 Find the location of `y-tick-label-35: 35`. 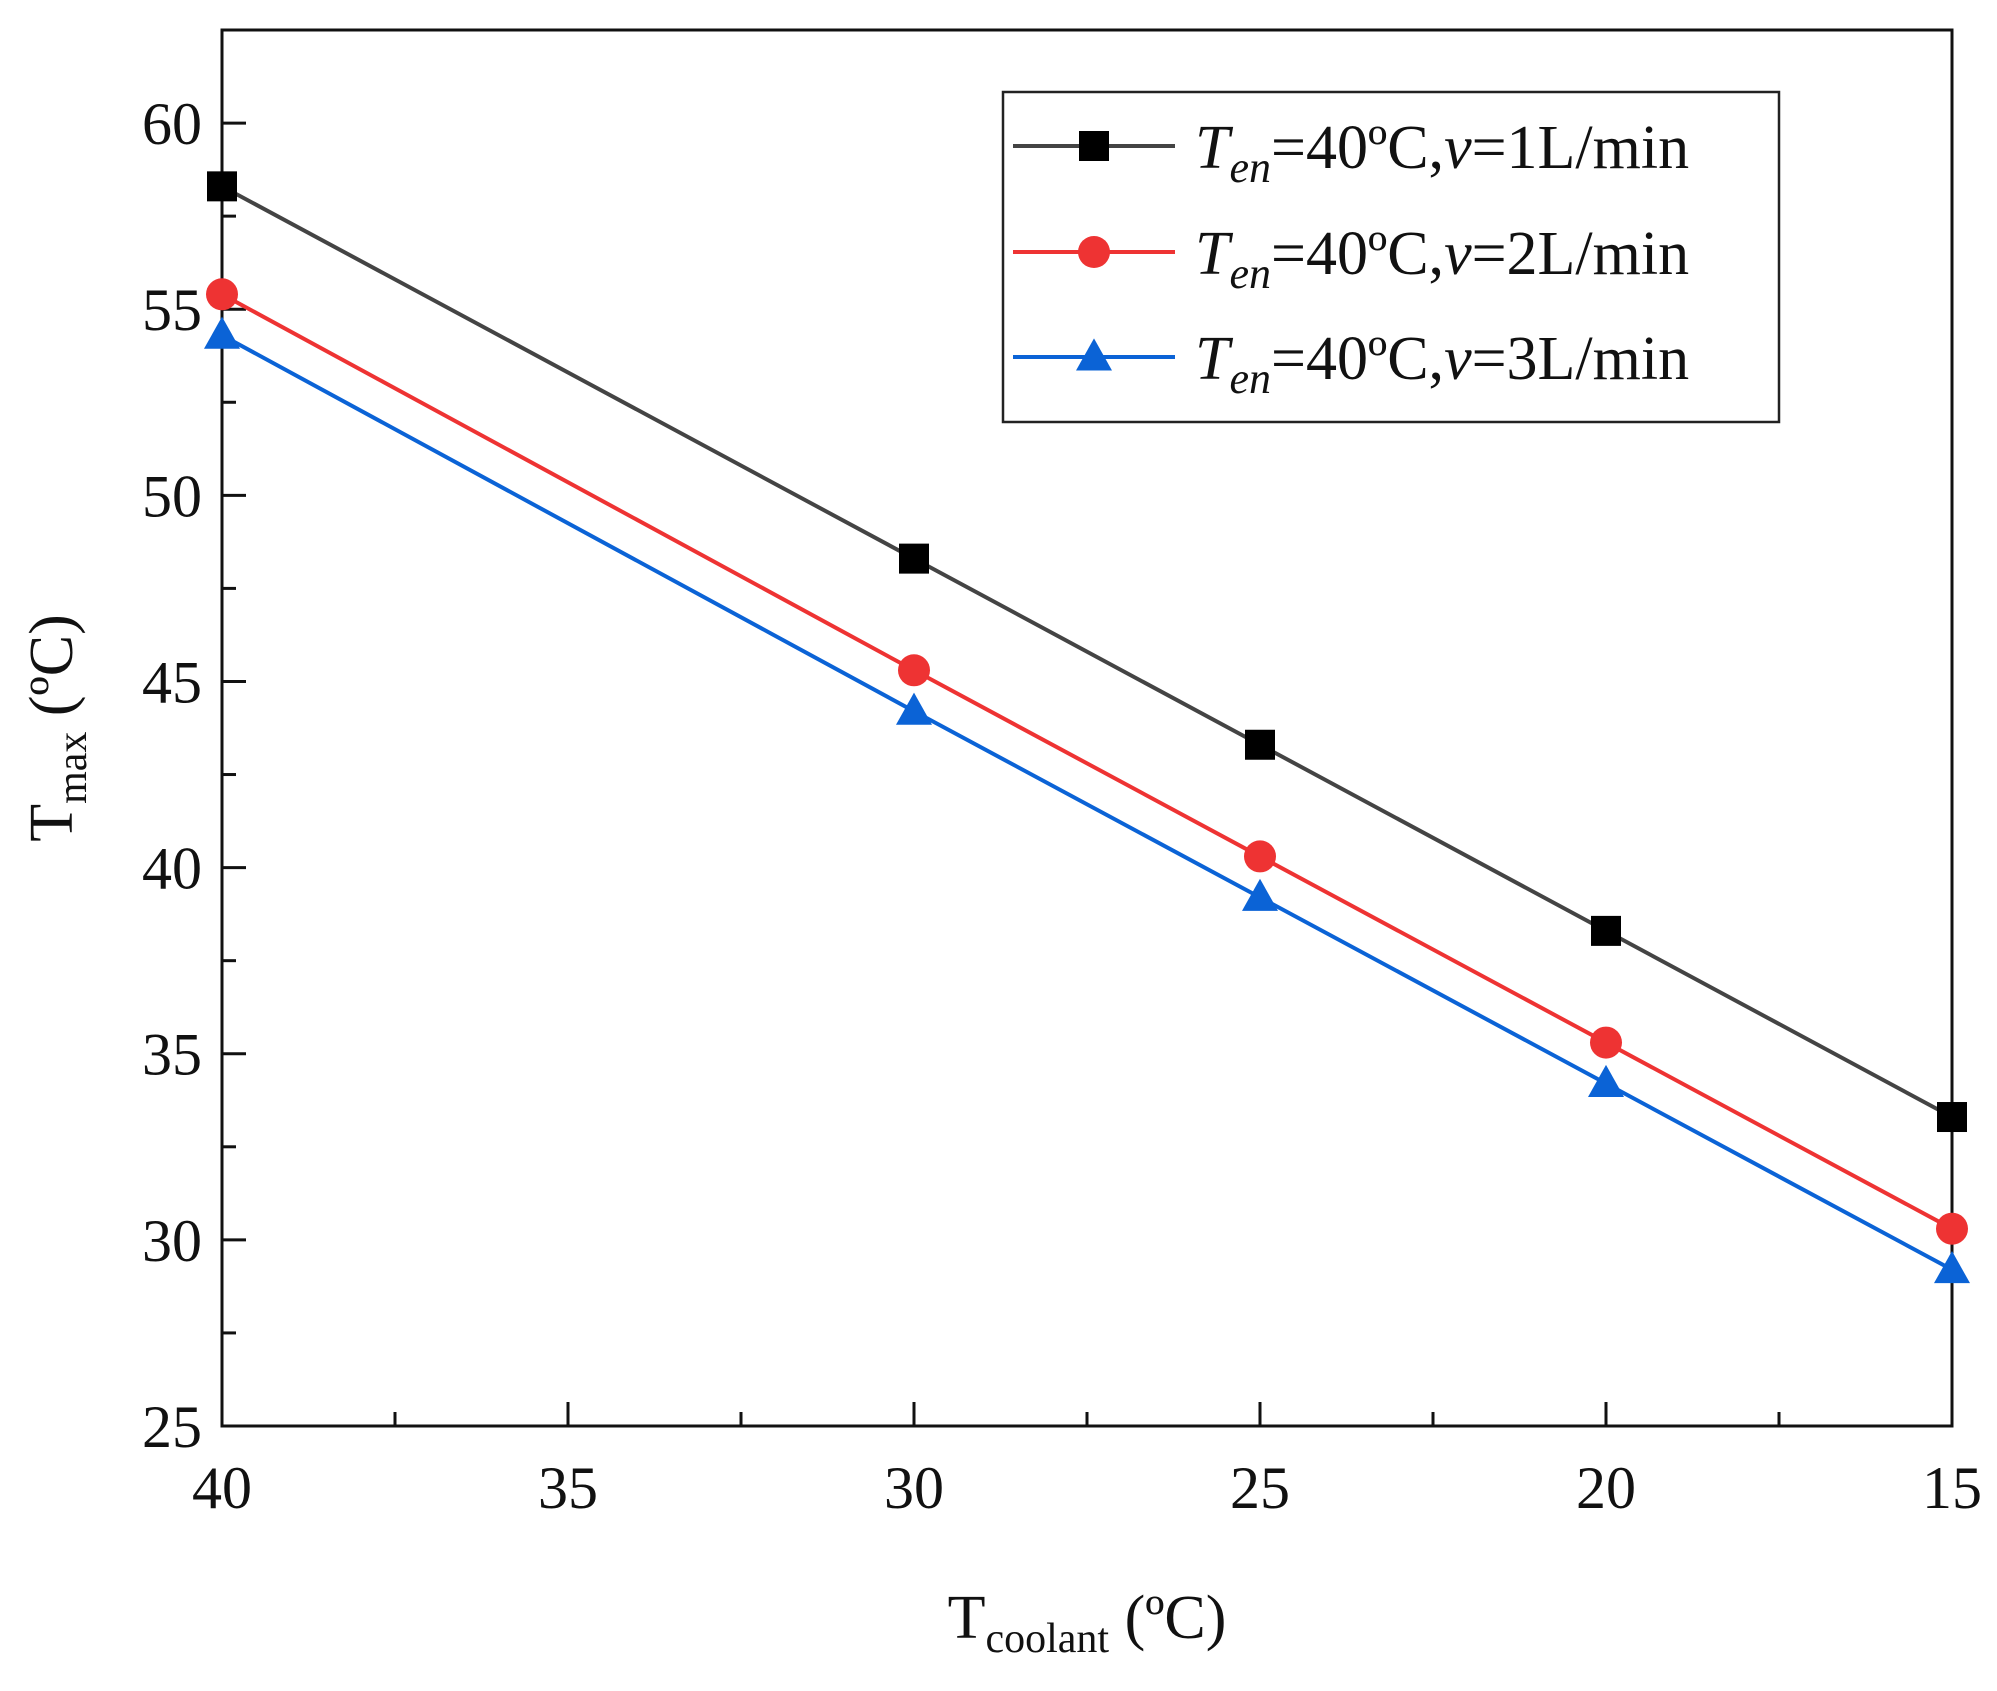

y-tick-label-35: 35 is located at coordinates (172, 1055).